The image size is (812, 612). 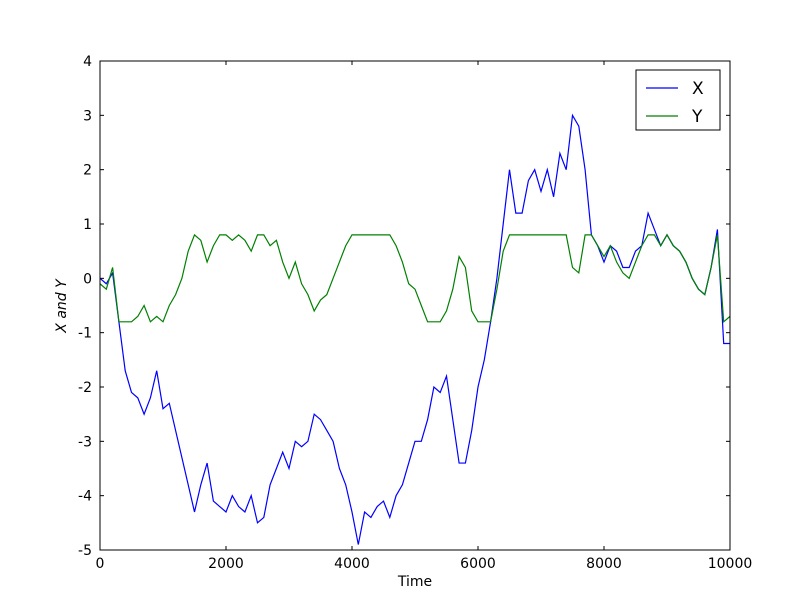 What do you see at coordinates (85, 334) in the screenshot?
I see `y-tick-label: -1` at bounding box center [85, 334].